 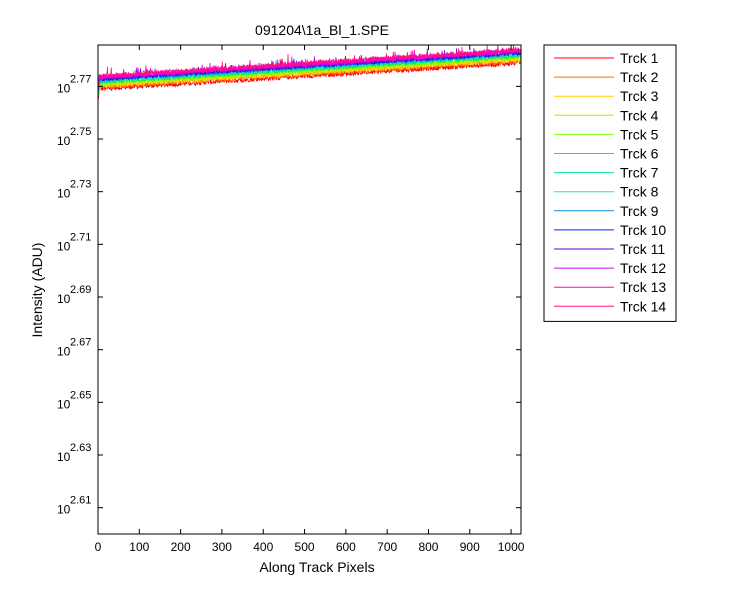 What do you see at coordinates (80, 79) in the screenshot?
I see `y-tick-exponent: 2.77` at bounding box center [80, 79].